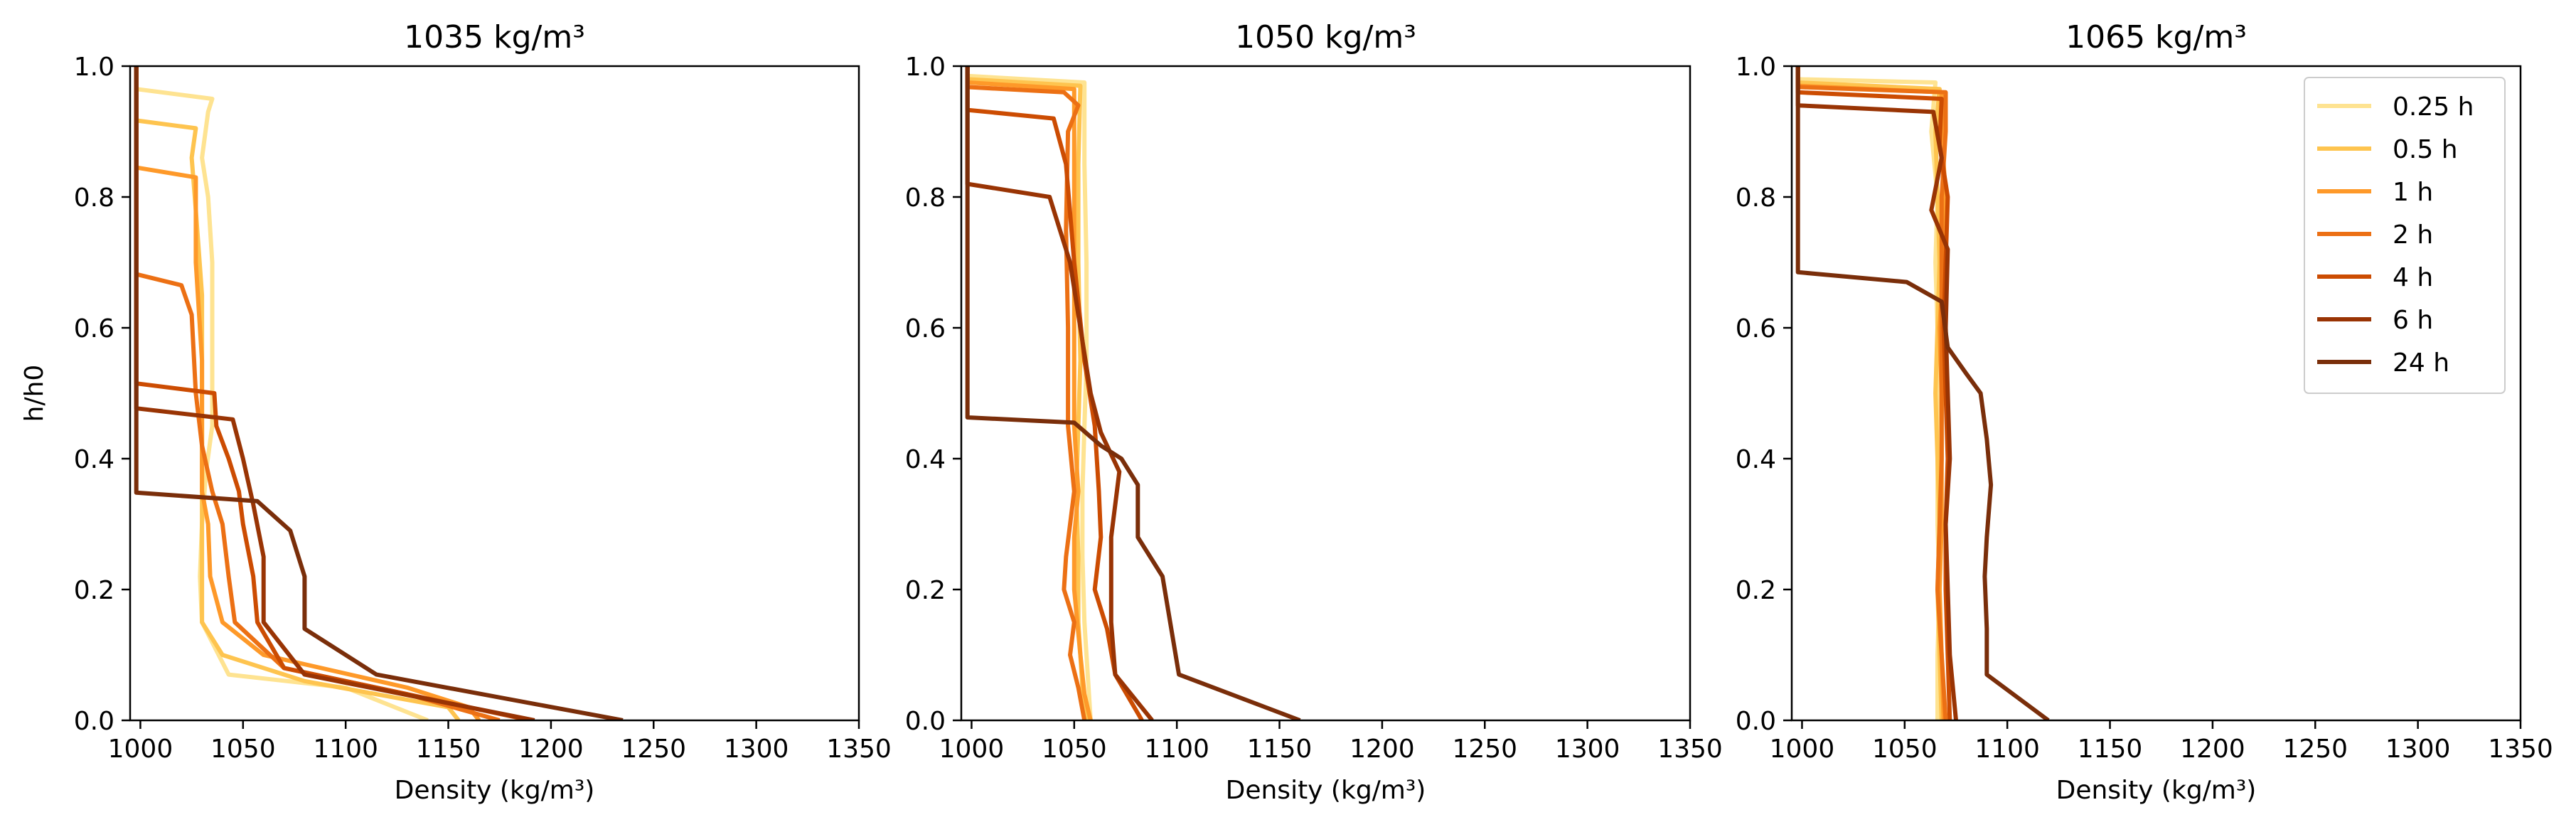 The image size is (2576, 832). I want to click on chart-title: 1065 kg/m³, so click(2156, 37).